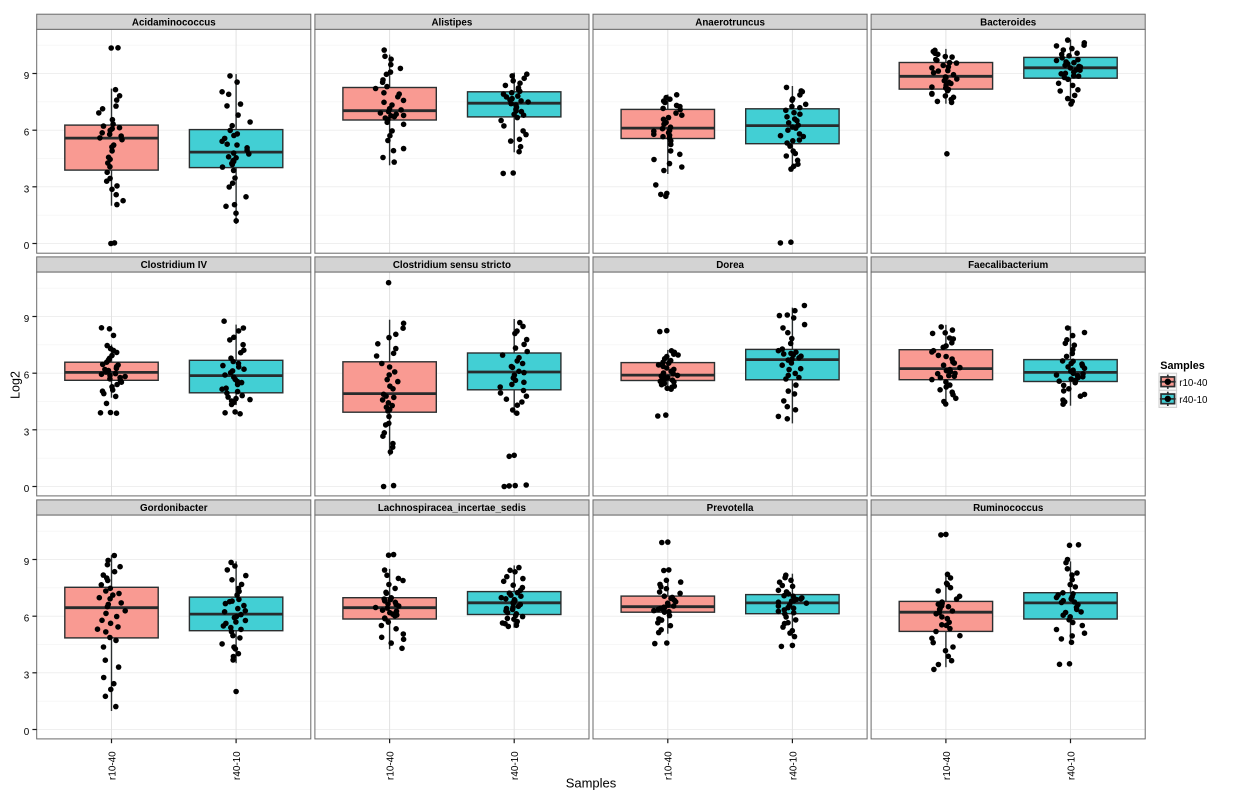  What do you see at coordinates (1008, 508) in the screenshot?
I see `svg-text: Ruminococcus` at bounding box center [1008, 508].